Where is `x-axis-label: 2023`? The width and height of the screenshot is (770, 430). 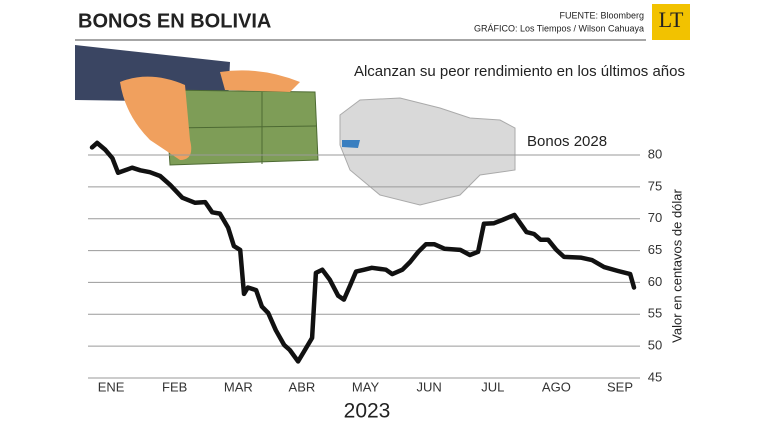
x-axis-label: 2023 is located at coordinates (367, 411).